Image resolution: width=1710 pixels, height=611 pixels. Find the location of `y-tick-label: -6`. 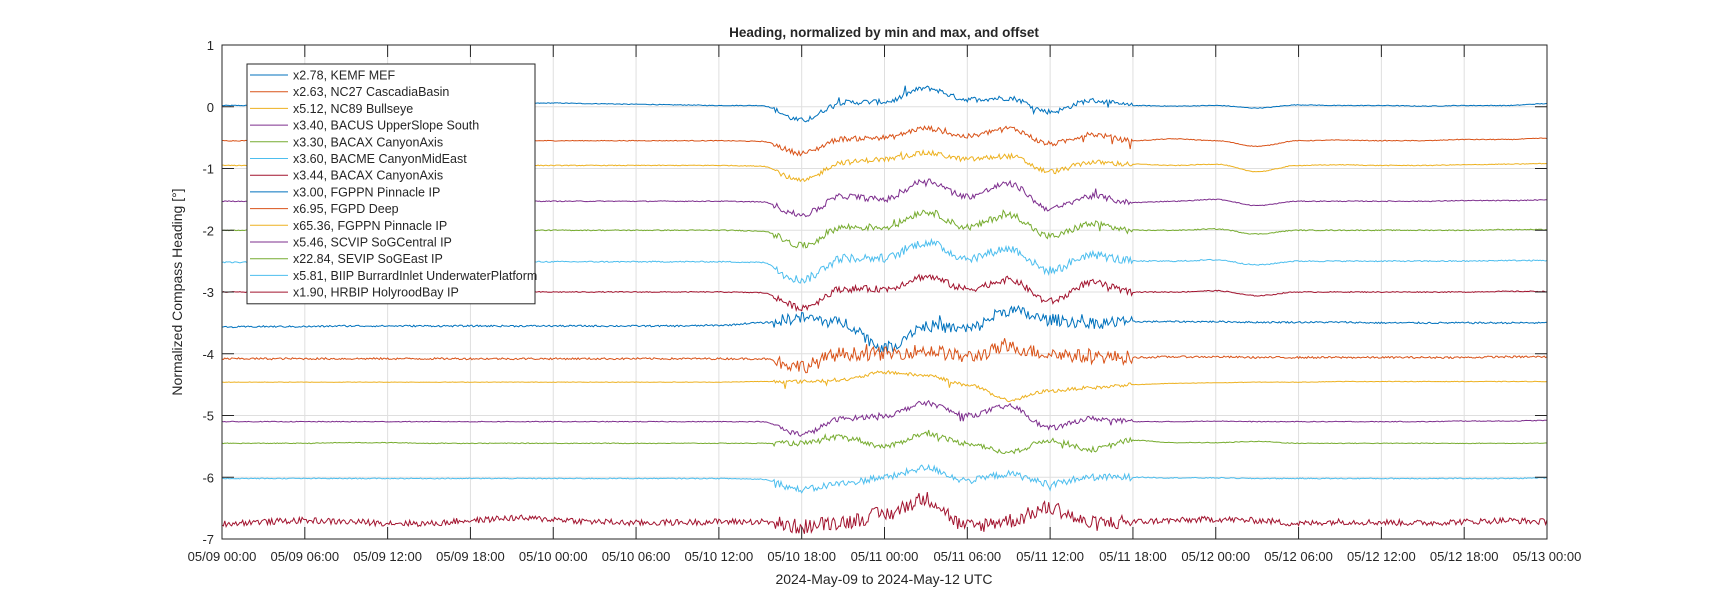

y-tick-label: -6 is located at coordinates (208, 477).